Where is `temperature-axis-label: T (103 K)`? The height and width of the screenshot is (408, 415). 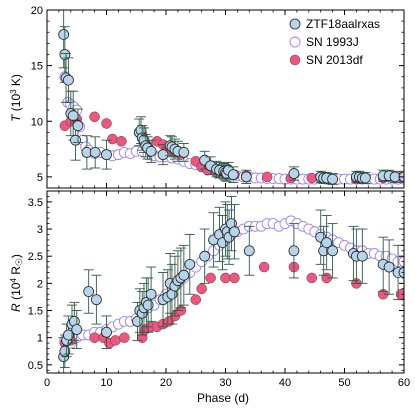
temperature-axis-label: T (103 K) is located at coordinates (16, 98).